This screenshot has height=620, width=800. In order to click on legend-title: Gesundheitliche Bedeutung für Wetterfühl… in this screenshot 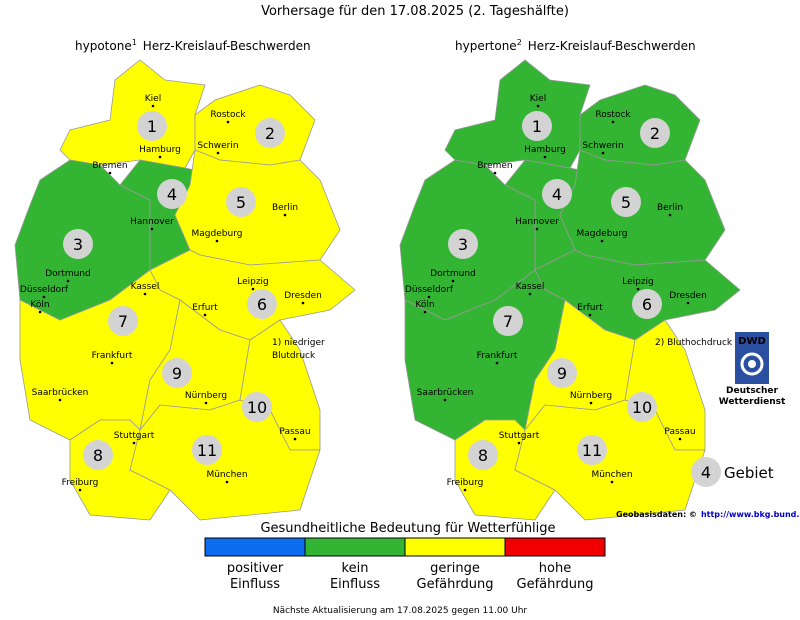, I will do `click(407, 528)`.